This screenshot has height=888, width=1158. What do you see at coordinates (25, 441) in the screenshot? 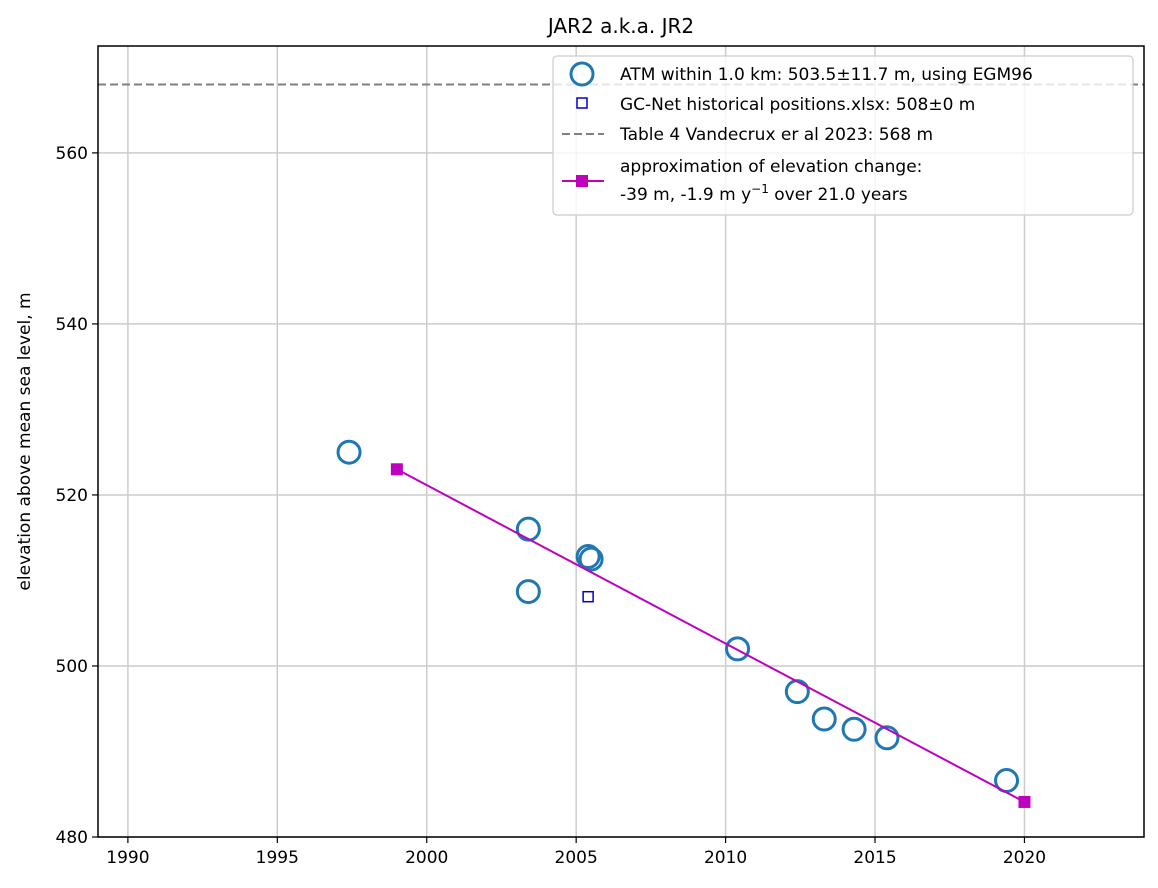
I see `y-axis-label: elevation above mean sea level, m` at bounding box center [25, 441].